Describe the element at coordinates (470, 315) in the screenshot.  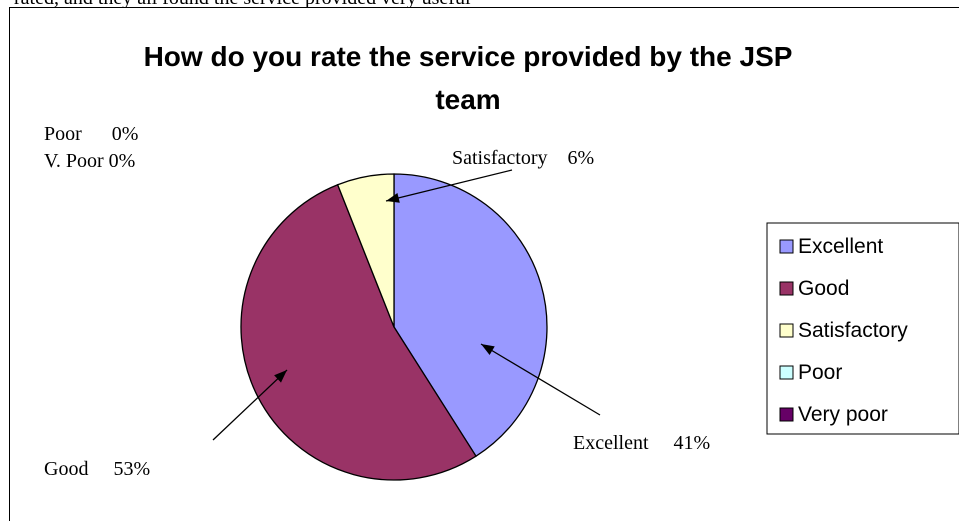
I see `pie-slice-excellent` at that location.